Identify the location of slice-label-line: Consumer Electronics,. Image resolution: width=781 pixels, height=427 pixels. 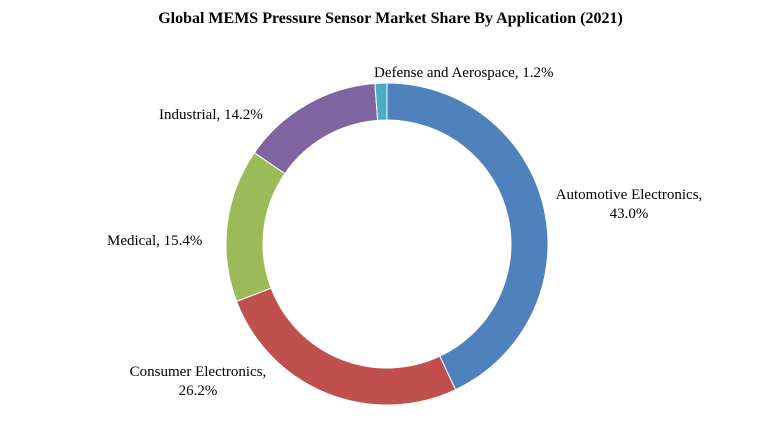
(198, 372).